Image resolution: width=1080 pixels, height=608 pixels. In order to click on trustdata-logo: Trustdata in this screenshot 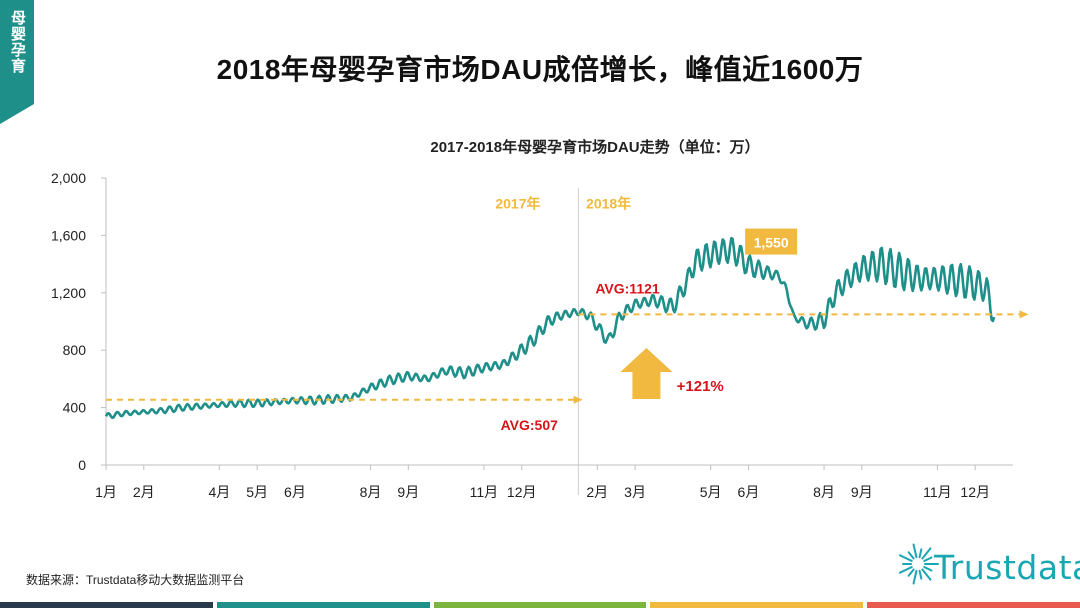, I will do `click(988, 568)`.